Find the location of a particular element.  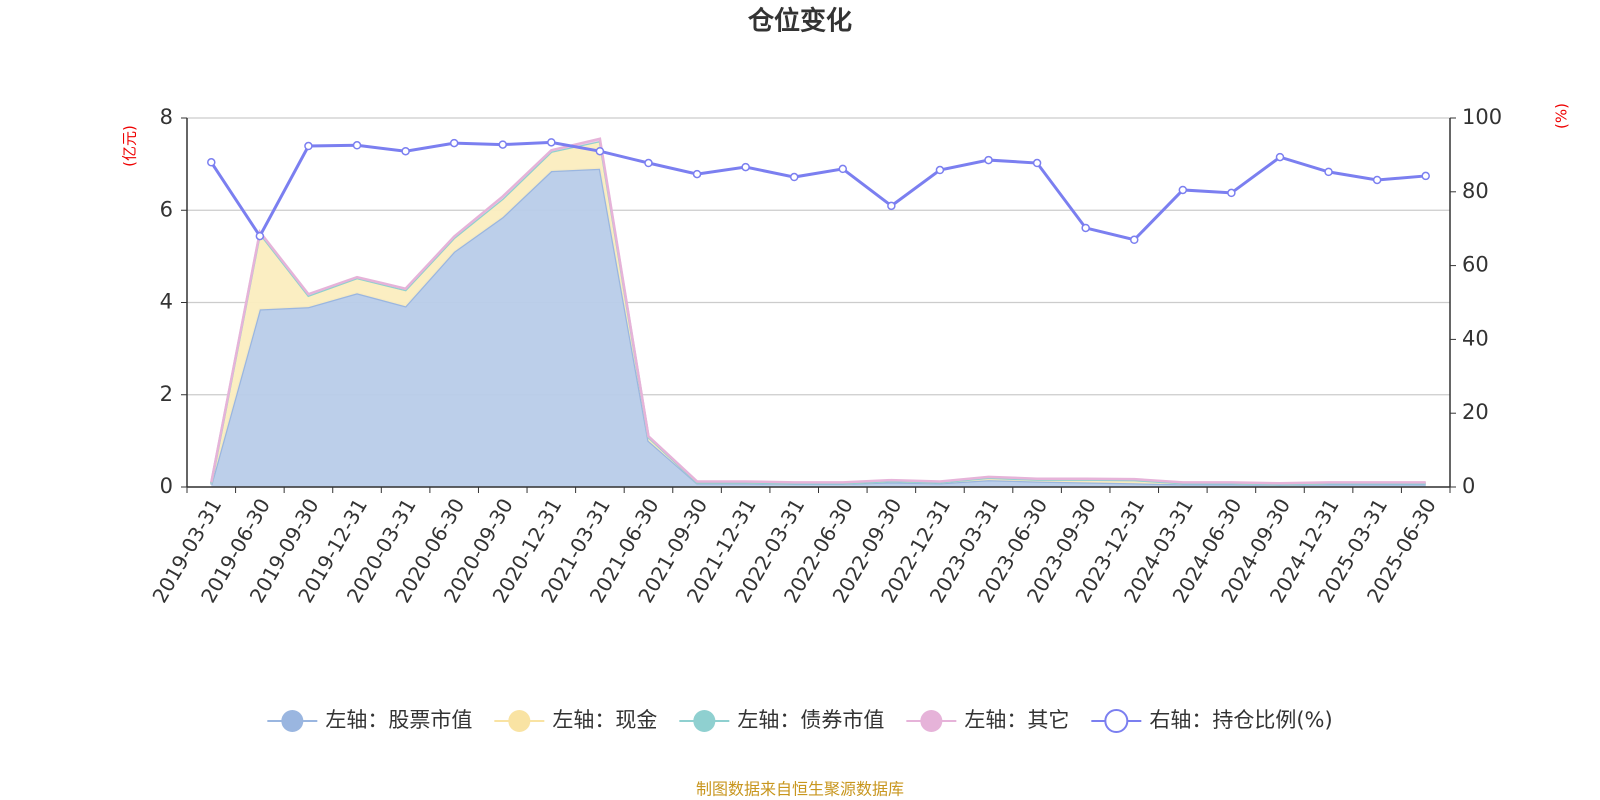

y2-tick-label: 100 is located at coordinates (1482, 117).